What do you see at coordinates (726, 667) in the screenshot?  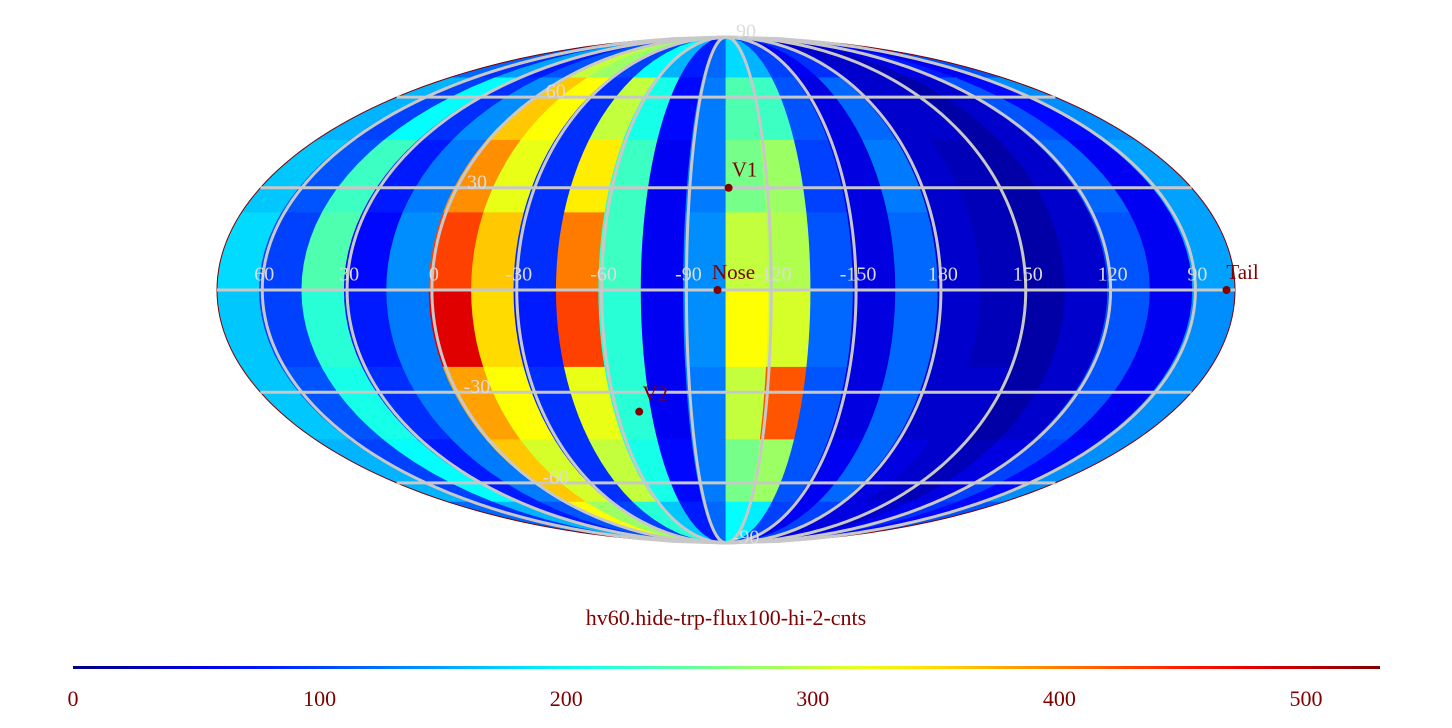 I see `colorbar` at bounding box center [726, 667].